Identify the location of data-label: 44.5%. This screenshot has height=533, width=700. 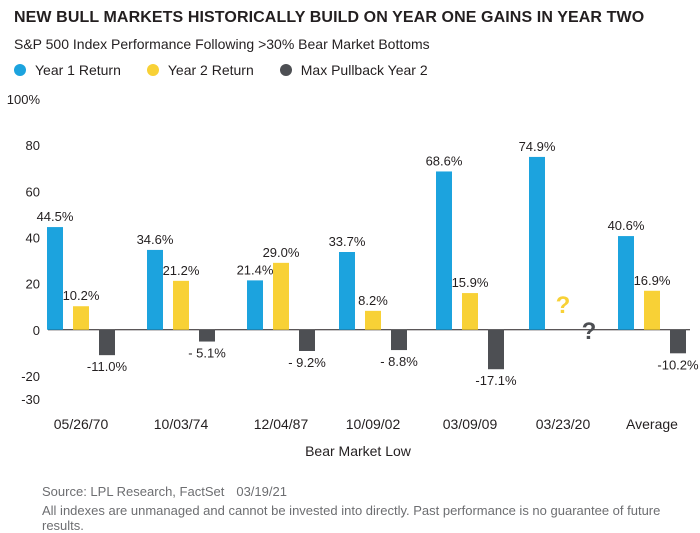
(55, 216).